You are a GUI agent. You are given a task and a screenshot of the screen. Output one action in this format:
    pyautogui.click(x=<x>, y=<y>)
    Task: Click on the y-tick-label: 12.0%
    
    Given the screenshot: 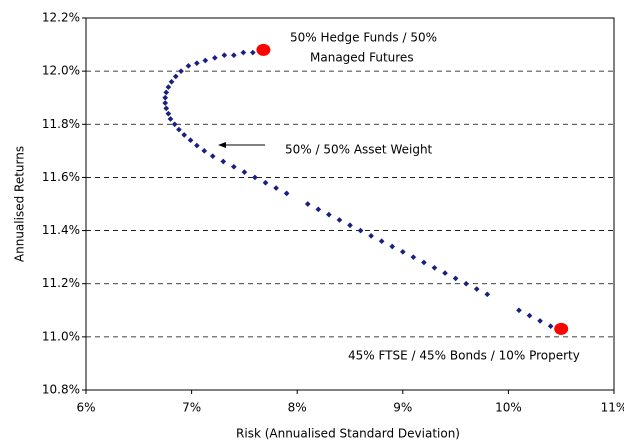 What is the action you would take?
    pyautogui.click(x=61, y=71)
    